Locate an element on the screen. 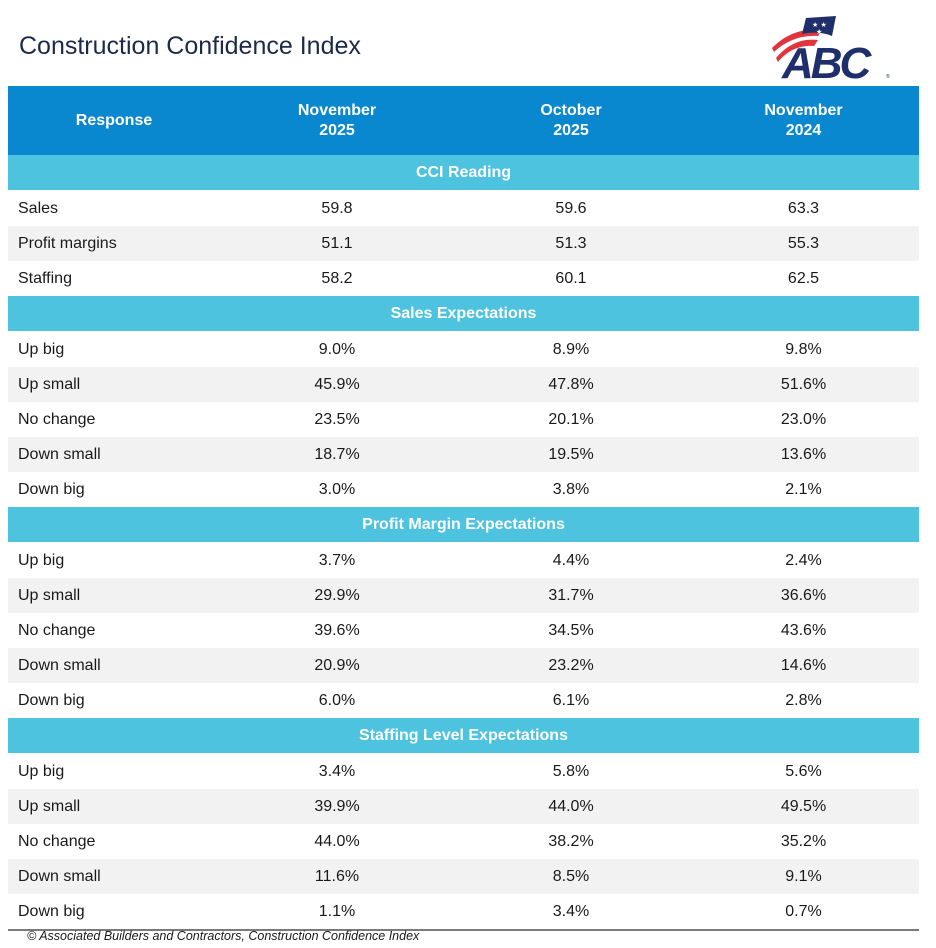 This screenshot has width=936, height=948. row-value: 20.1% is located at coordinates (571, 419).